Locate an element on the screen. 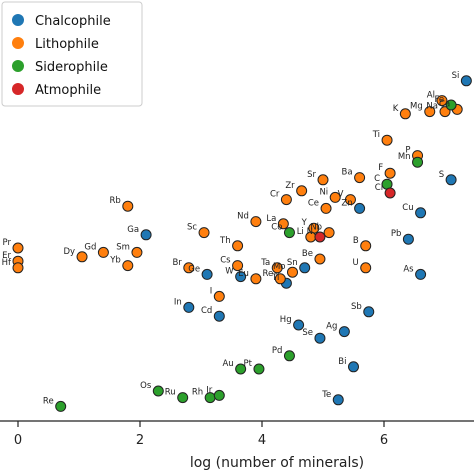 This screenshot has width=474, height=474. element-label: Sm is located at coordinates (123, 247).